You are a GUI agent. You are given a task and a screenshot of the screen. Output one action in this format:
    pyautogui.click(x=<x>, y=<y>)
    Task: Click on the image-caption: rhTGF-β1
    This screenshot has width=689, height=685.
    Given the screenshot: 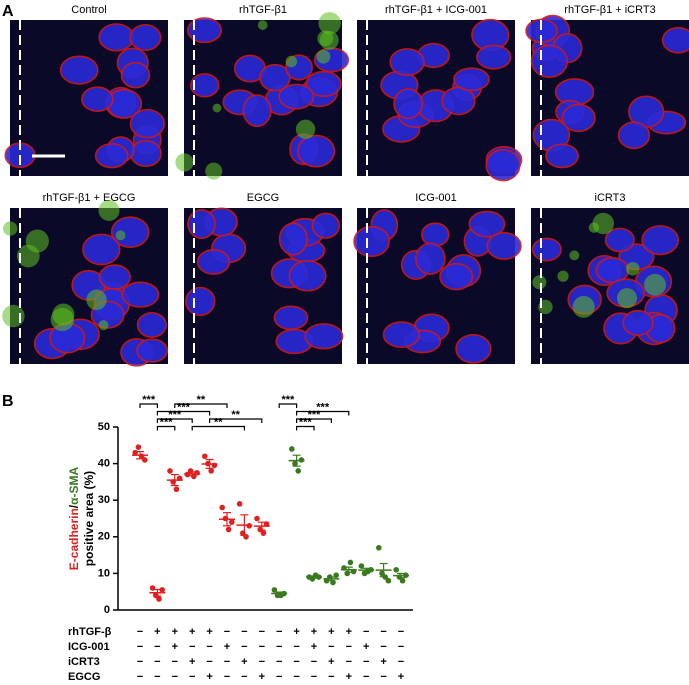 What is the action you would take?
    pyautogui.click(x=263, y=10)
    